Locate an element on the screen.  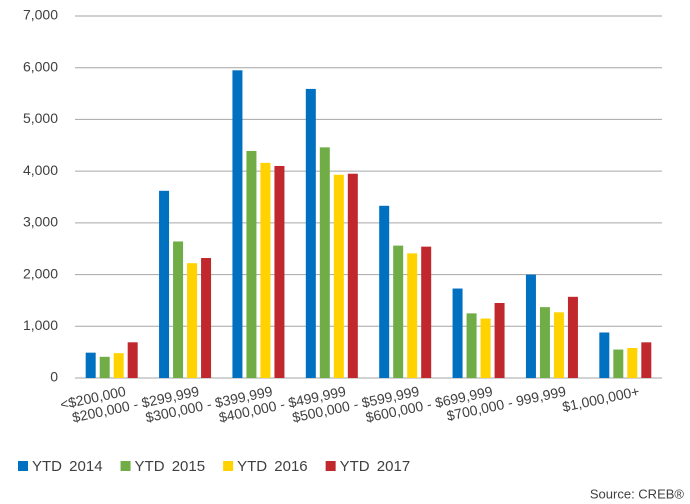
legend-label: YTD 2014 is located at coordinates (67, 466).